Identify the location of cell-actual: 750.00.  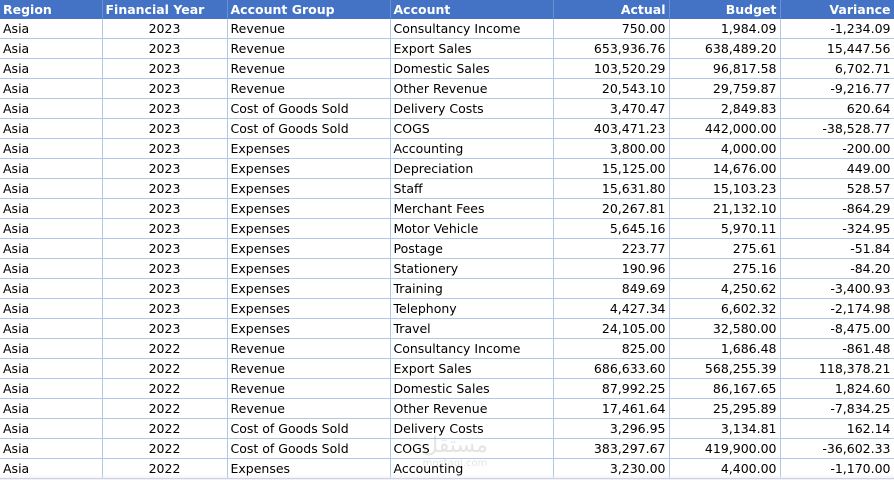
(611, 29).